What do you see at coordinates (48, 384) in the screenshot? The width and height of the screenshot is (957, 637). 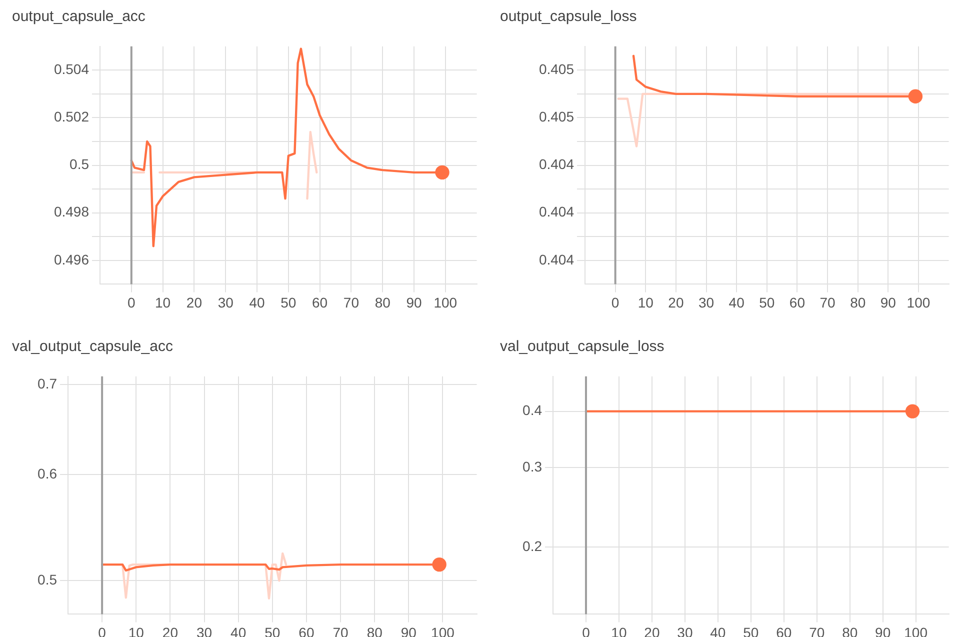 I see `y-tick-label: 0.7` at bounding box center [48, 384].